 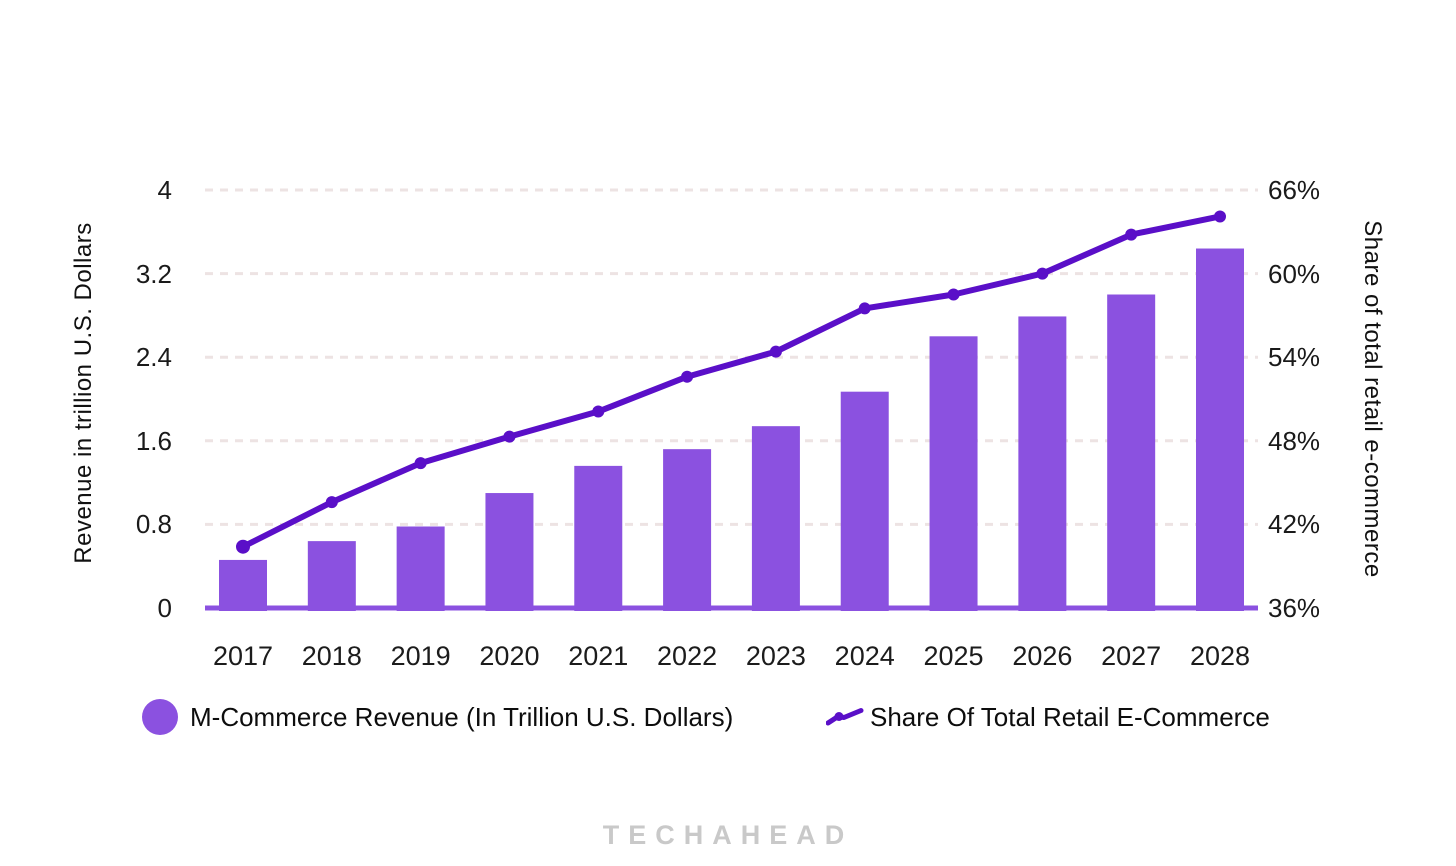 I want to click on x-label-2028: 2028, so click(x=1220, y=656).